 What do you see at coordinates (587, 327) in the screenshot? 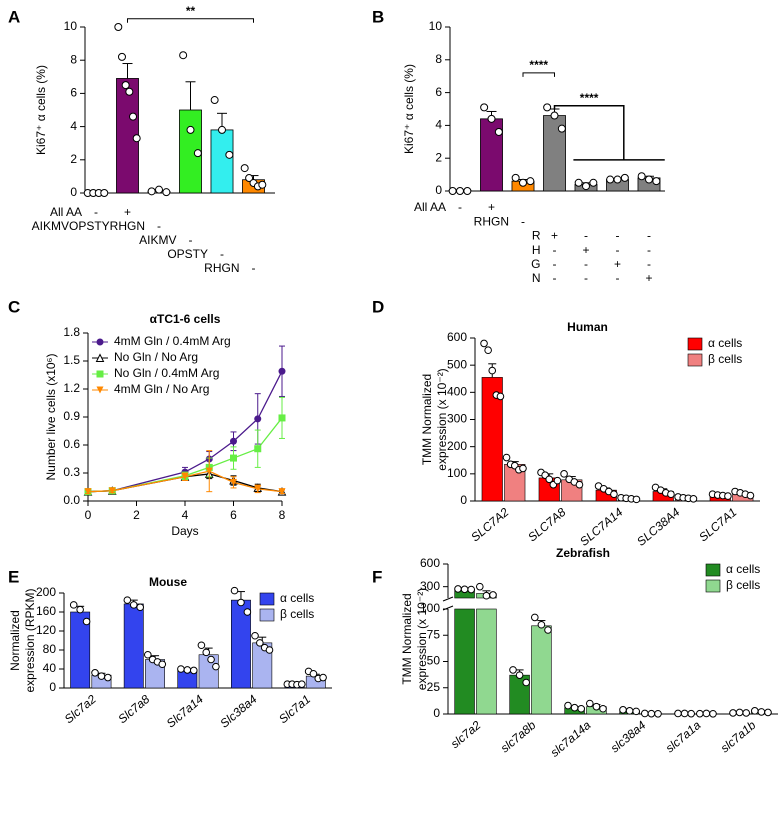
I see `chart-title: Human` at bounding box center [587, 327].